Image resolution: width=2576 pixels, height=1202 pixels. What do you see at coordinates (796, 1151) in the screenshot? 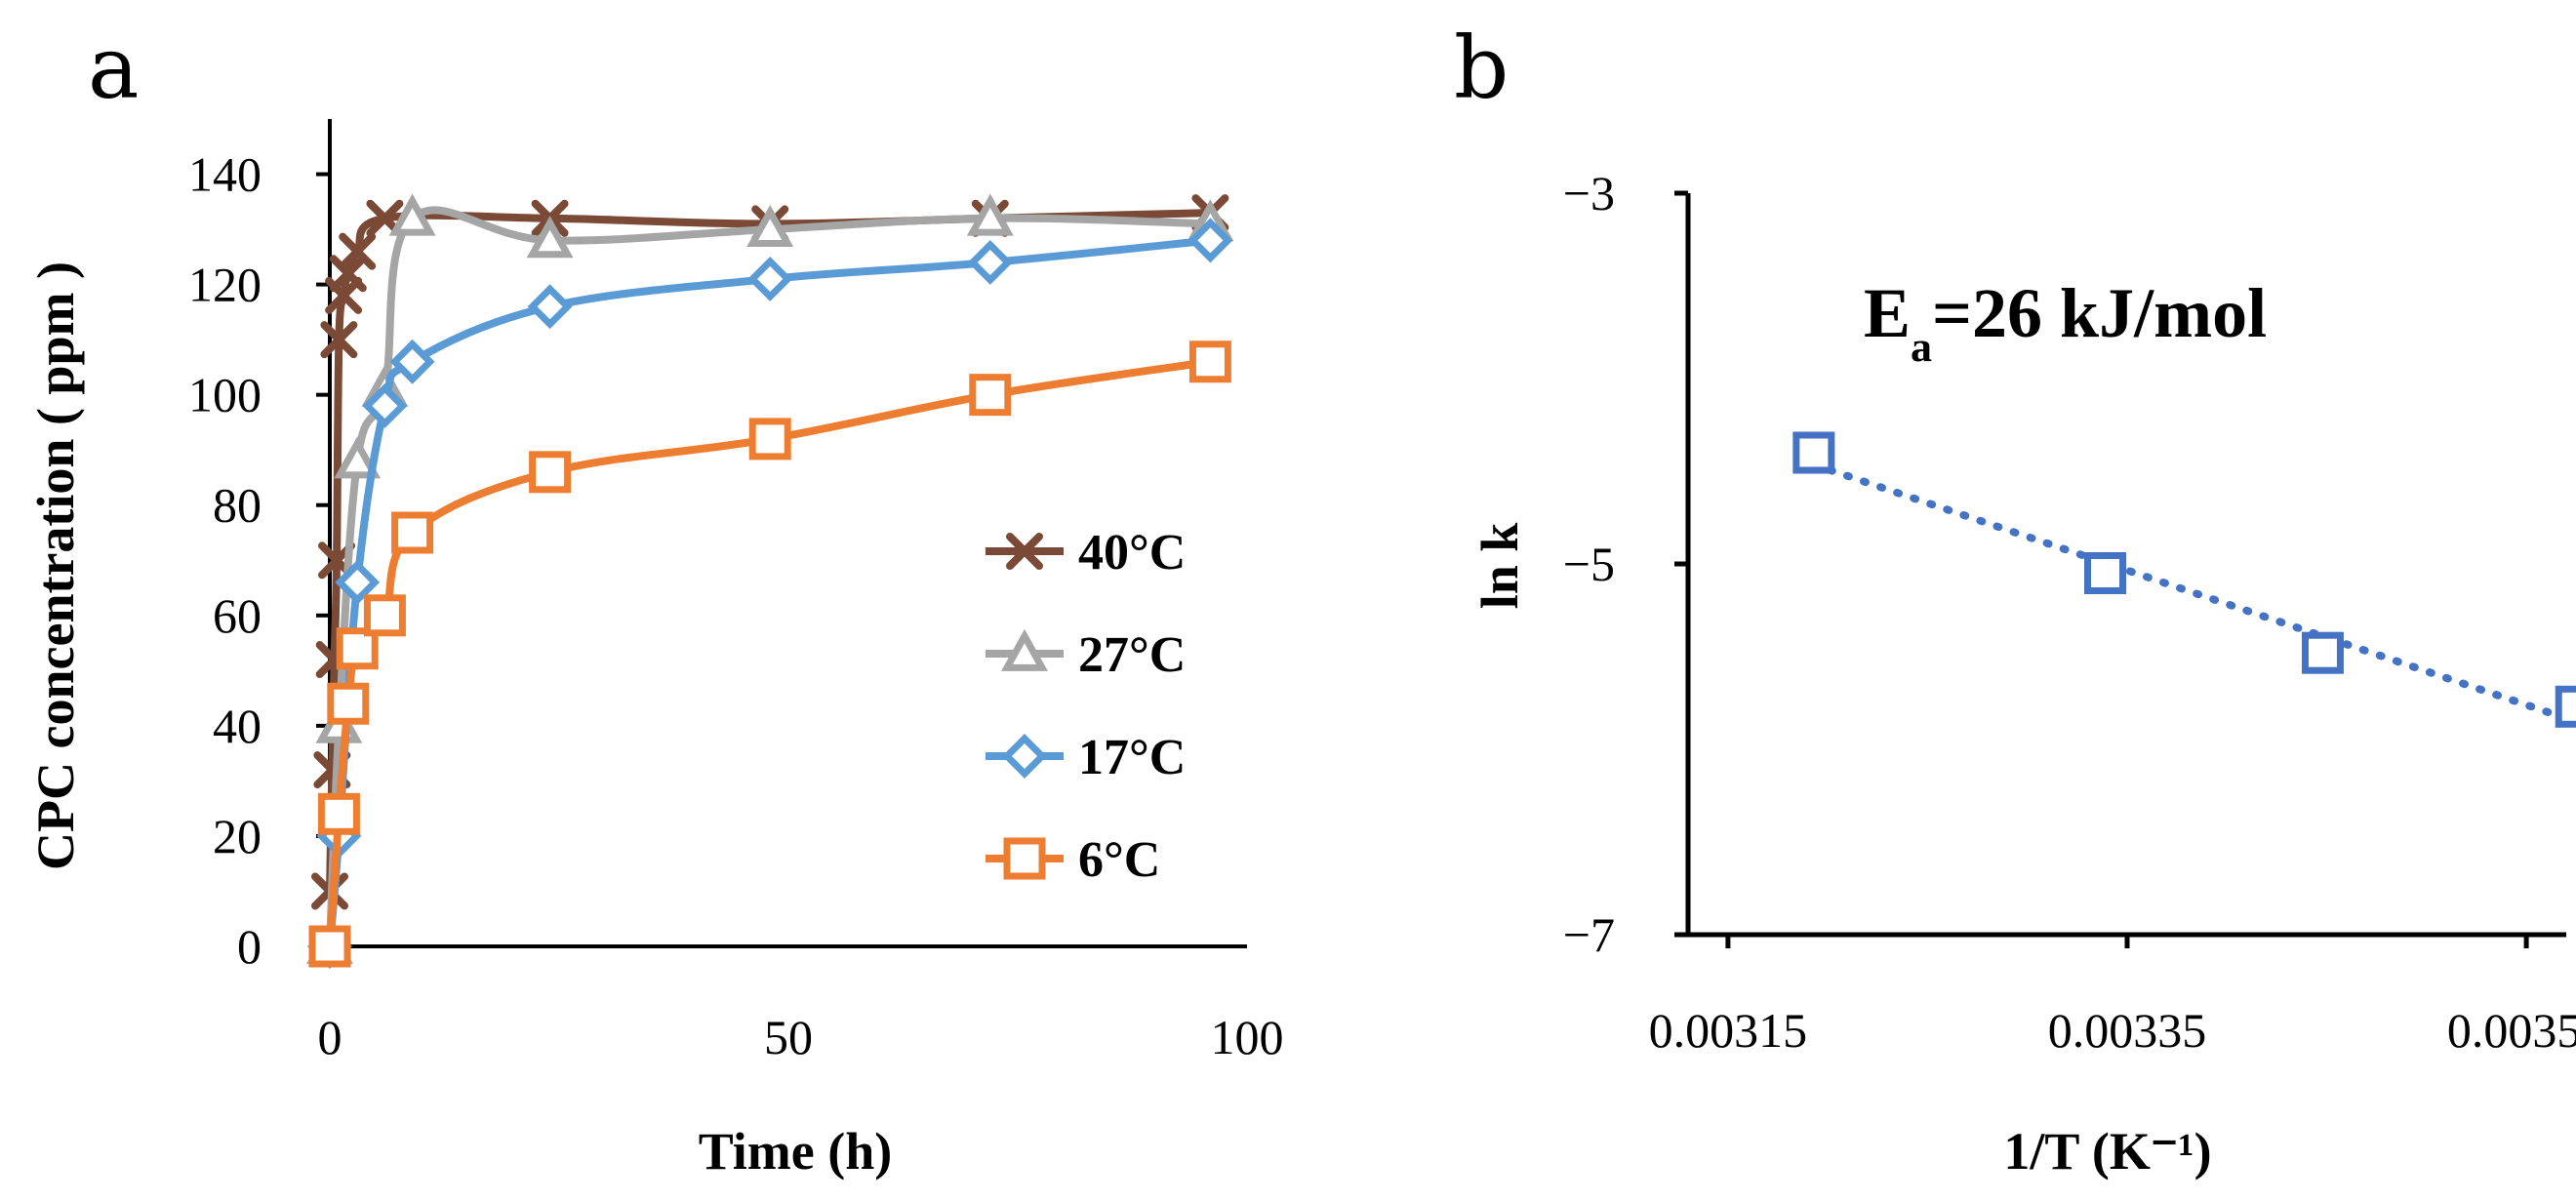
I see `panel-a-x-axis-title: Time (h)` at bounding box center [796, 1151].